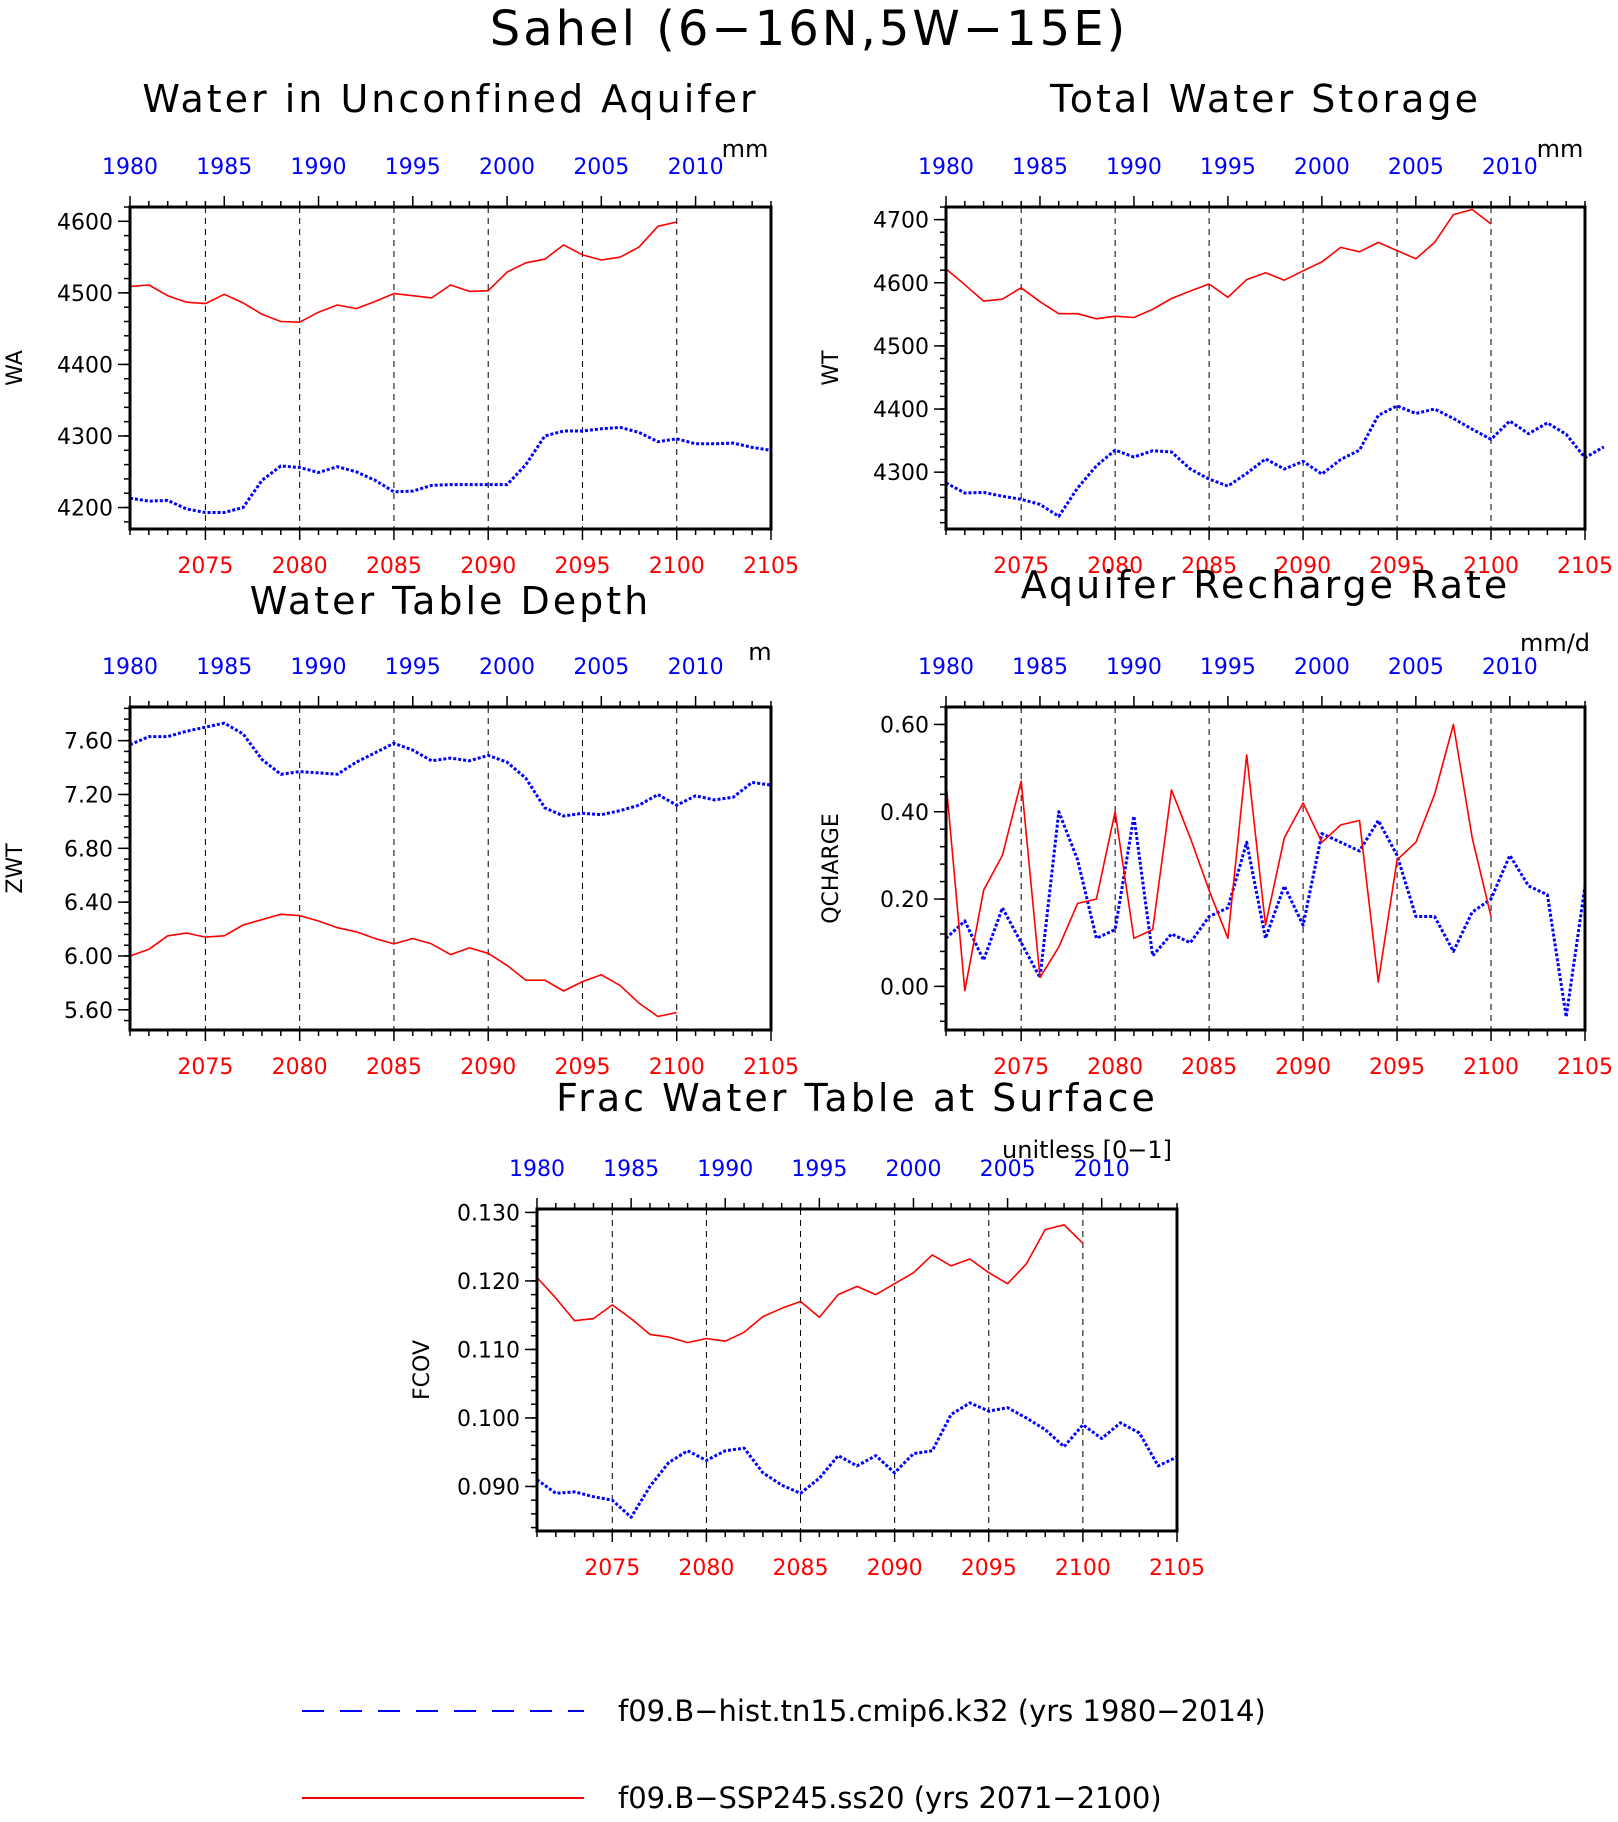  I want to click on y-tick-label: 0.120, so click(488, 1282).